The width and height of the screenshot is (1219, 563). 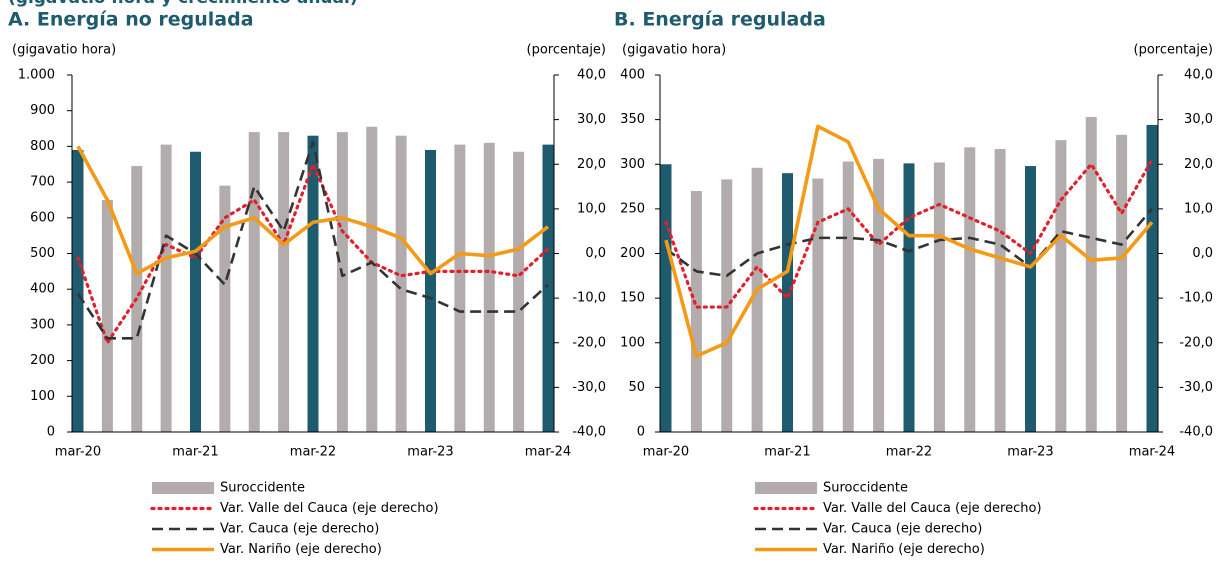 I want to click on y-tick-label: 1.000, so click(x=36, y=75).